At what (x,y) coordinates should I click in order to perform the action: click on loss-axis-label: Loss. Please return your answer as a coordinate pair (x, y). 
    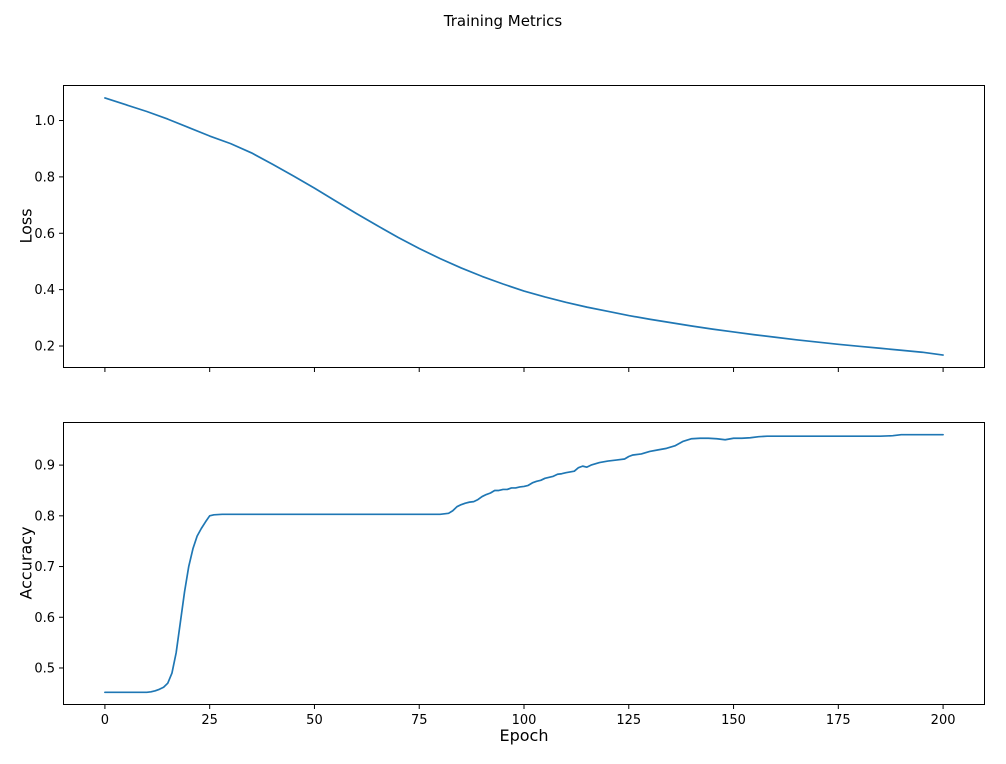
    Looking at the image, I should click on (26, 226).